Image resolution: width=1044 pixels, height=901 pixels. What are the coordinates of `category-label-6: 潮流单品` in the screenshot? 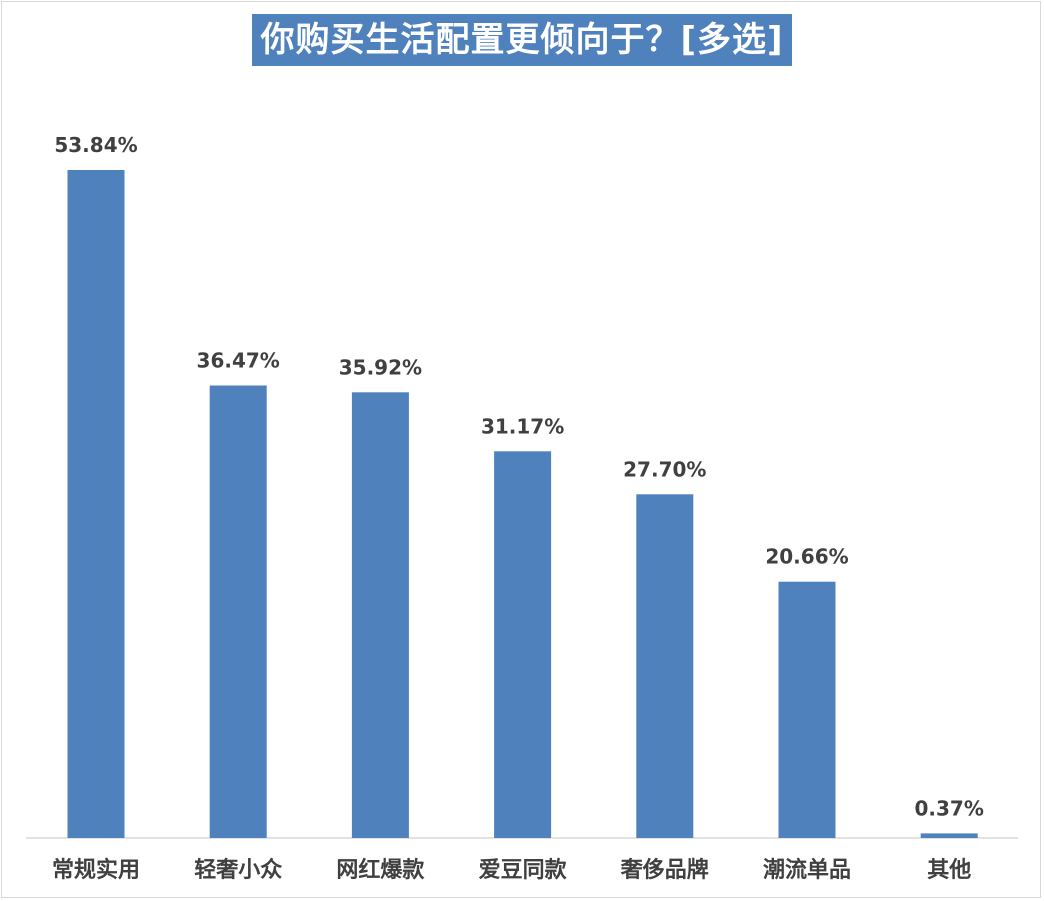 It's located at (807, 870).